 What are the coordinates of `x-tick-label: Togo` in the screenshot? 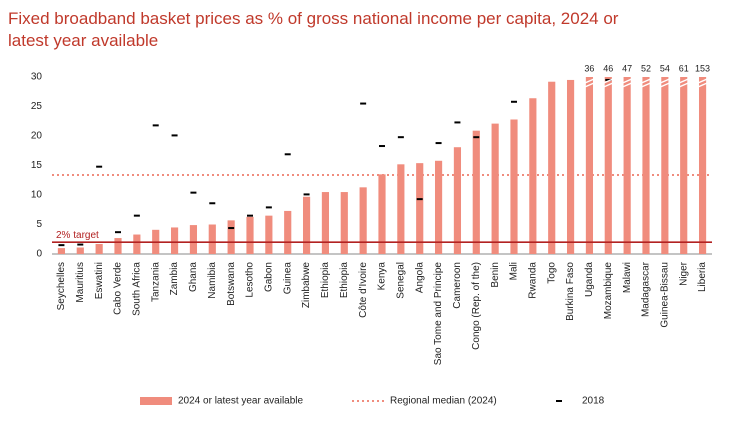 It's located at (551, 273).